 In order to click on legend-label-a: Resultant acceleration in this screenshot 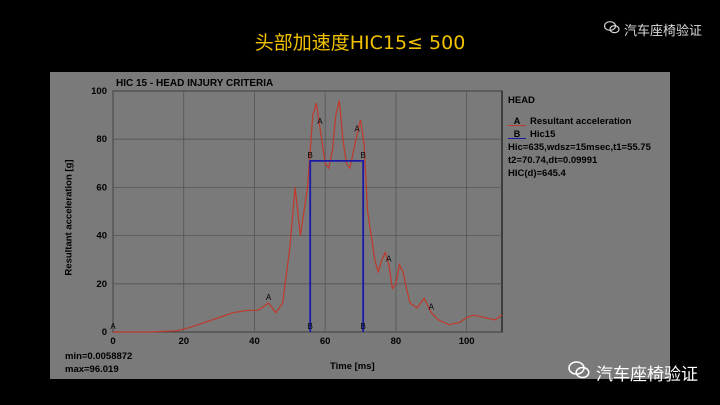, I will do `click(581, 121)`.